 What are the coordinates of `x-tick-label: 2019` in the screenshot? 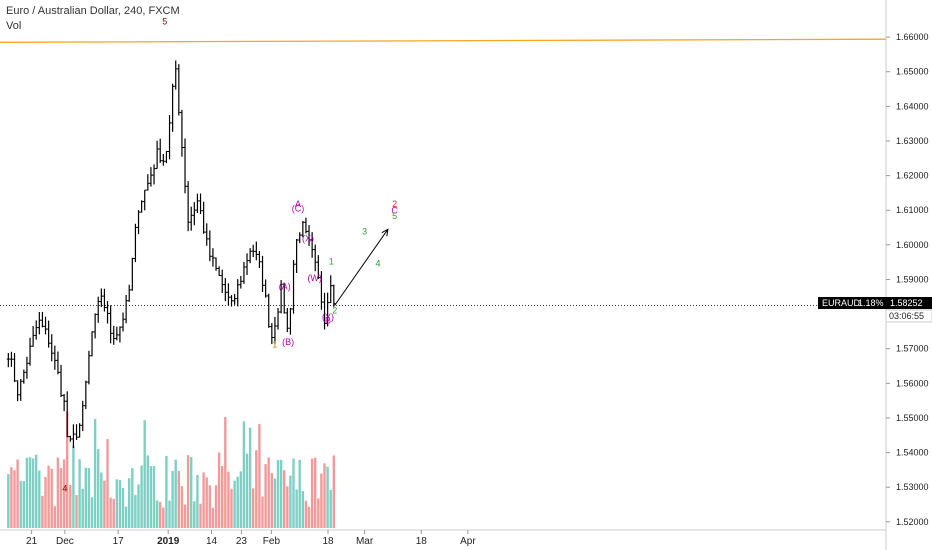 It's located at (168, 541).